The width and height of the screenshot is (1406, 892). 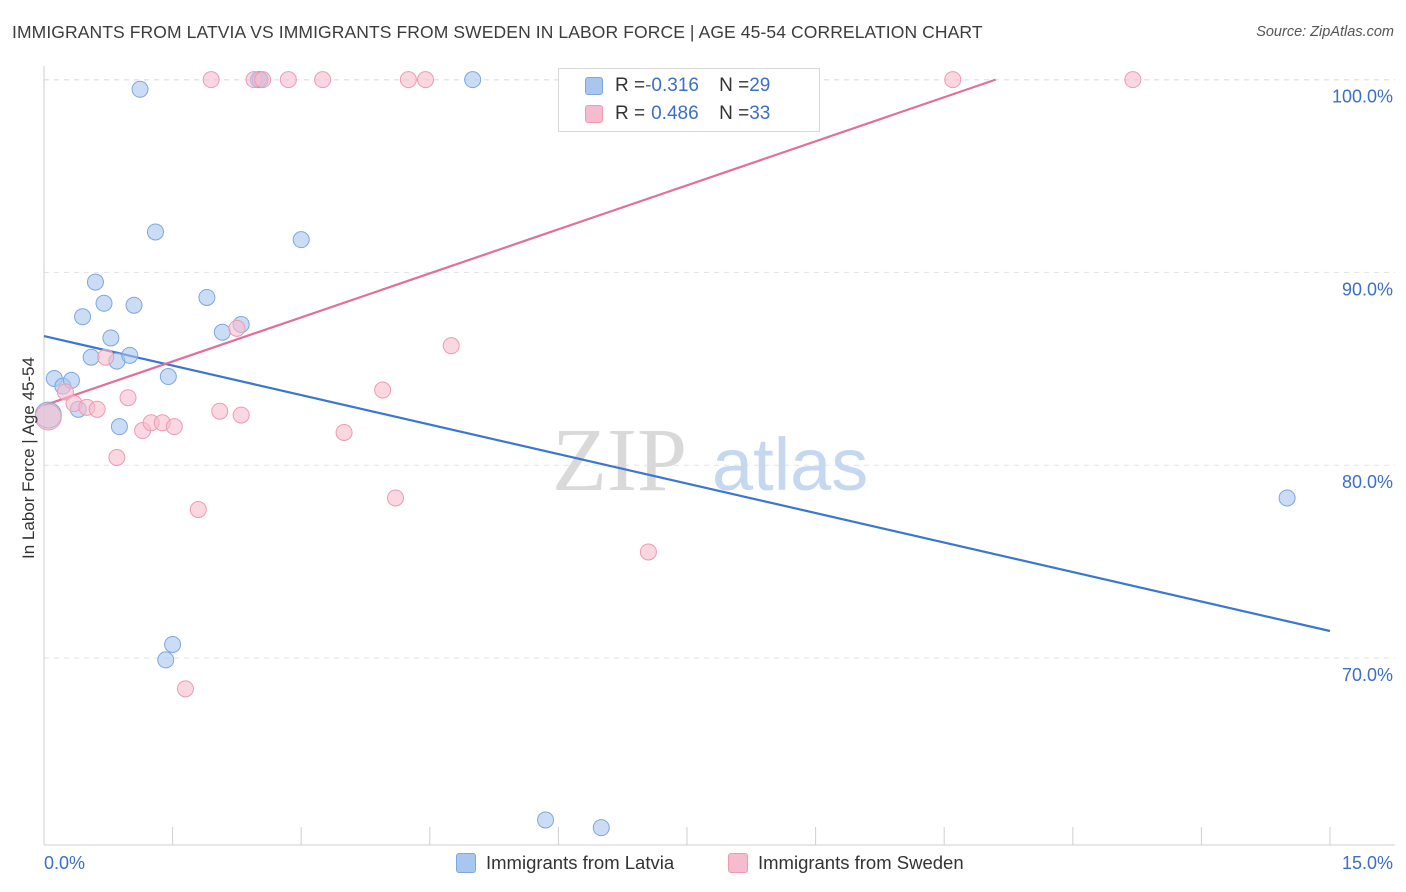 What do you see at coordinates (580, 862) in the screenshot?
I see `series-label-latvia: Immigrants from Latvia` at bounding box center [580, 862].